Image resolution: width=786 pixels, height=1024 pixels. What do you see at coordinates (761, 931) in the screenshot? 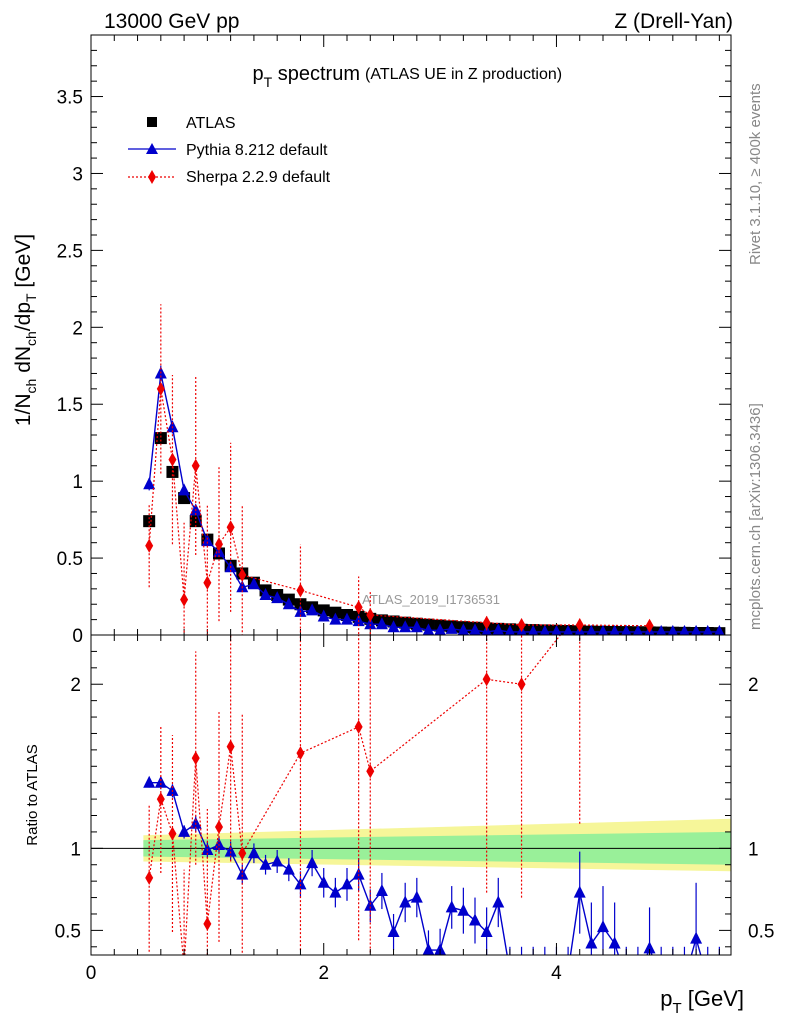
I see `ratio-y-tick-label-right: 0.5` at bounding box center [761, 931].